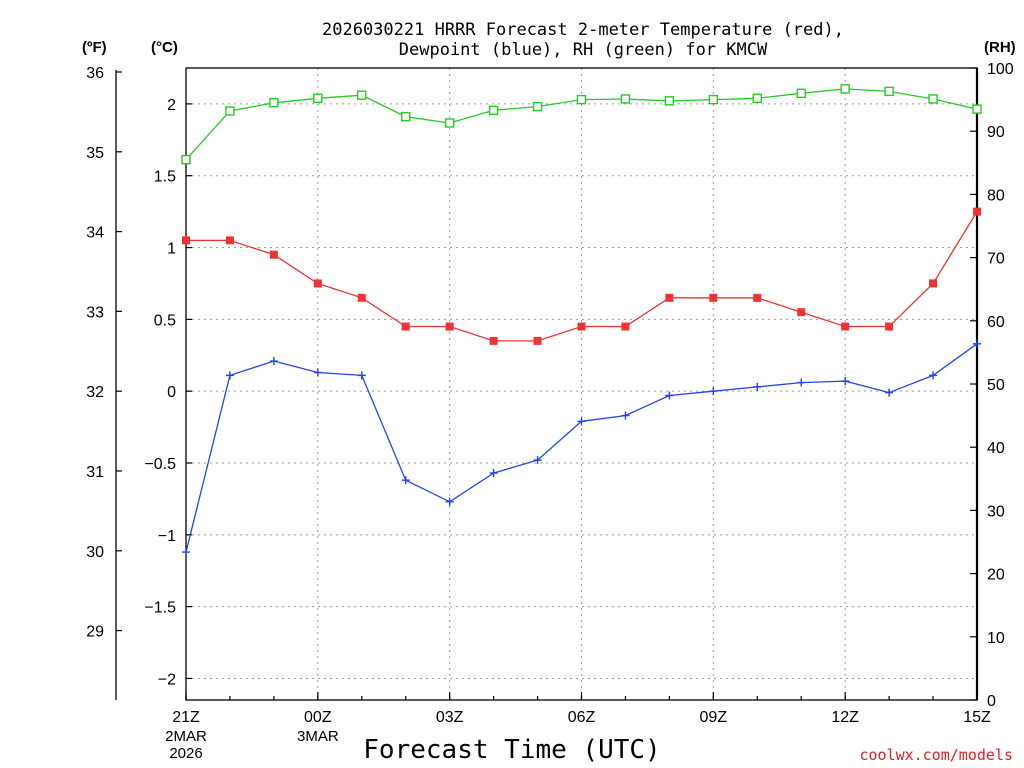 The image size is (1024, 768). Describe the element at coordinates (936, 755) in the screenshot. I see `credit-text: coolwx.com/models` at that location.